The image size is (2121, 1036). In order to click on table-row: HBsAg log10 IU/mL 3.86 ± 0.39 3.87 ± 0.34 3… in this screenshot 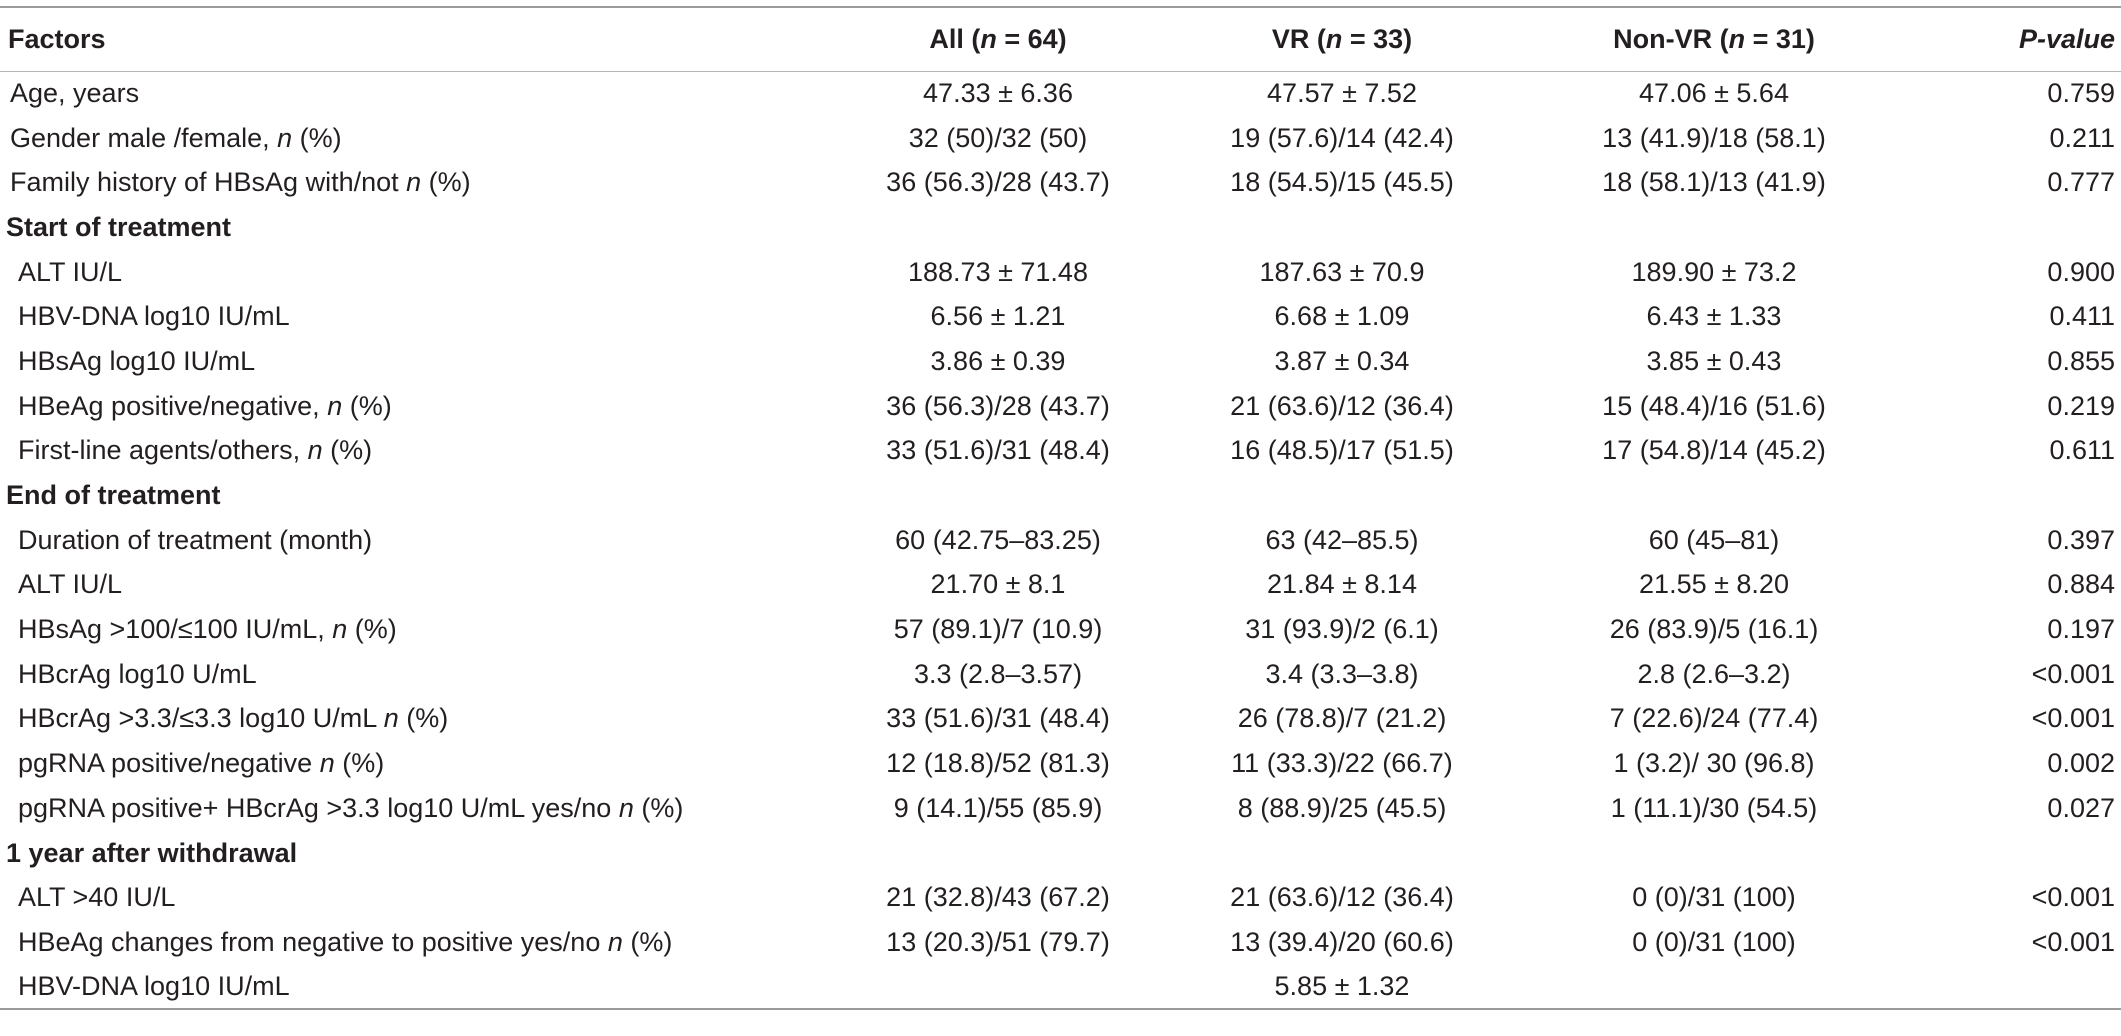, I will do `click(1060, 361)`.